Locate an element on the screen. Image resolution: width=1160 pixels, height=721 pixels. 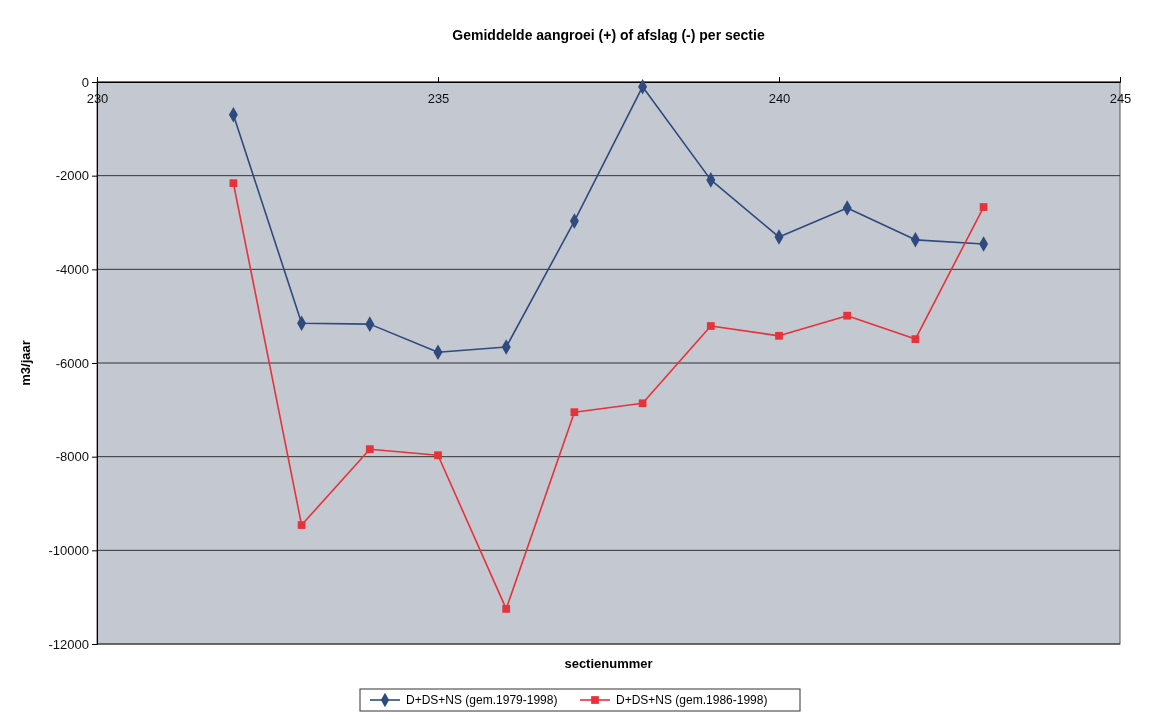
y-tick-label: -12000 is located at coordinates (68, 644).